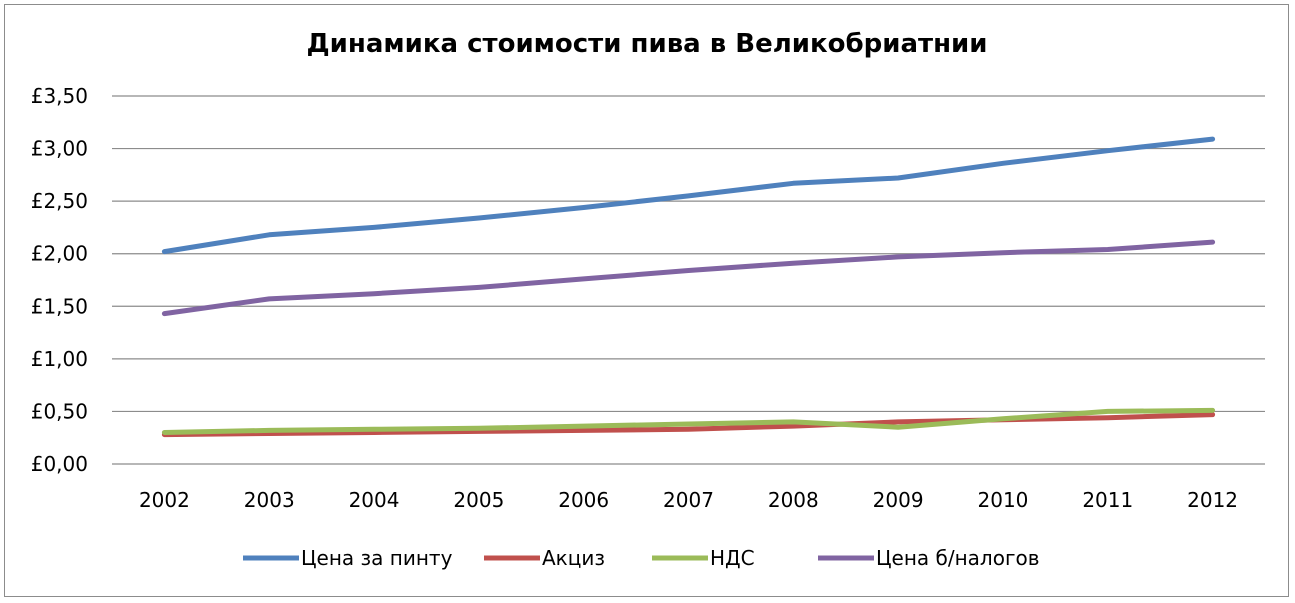  What do you see at coordinates (164, 500) in the screenshot?
I see `x-tick-label: 2002` at bounding box center [164, 500].